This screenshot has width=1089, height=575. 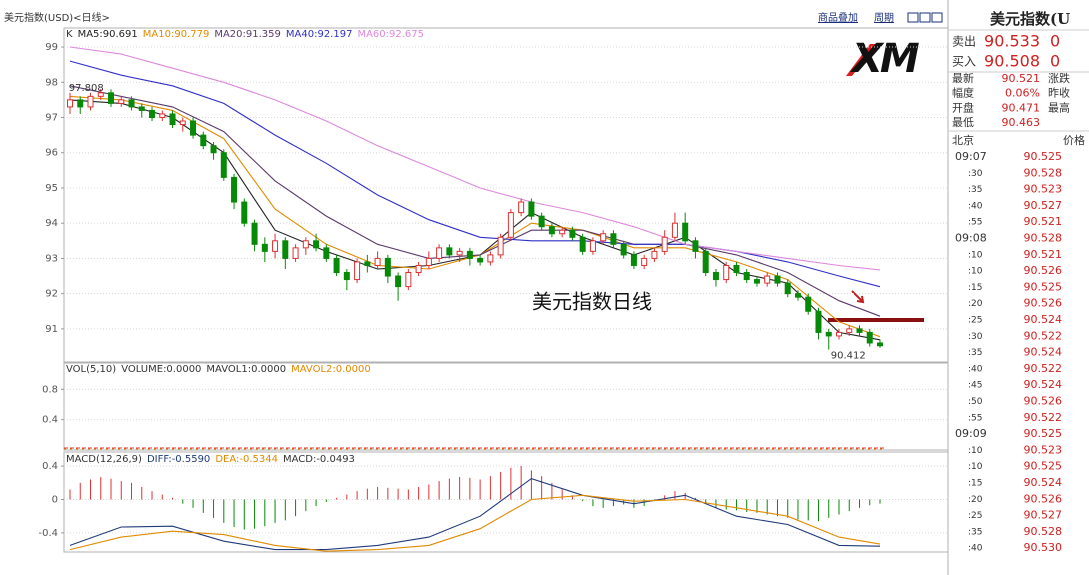 What do you see at coordinates (247, 34) in the screenshot?
I see `legend-entry: MA20:91.359` at bounding box center [247, 34].